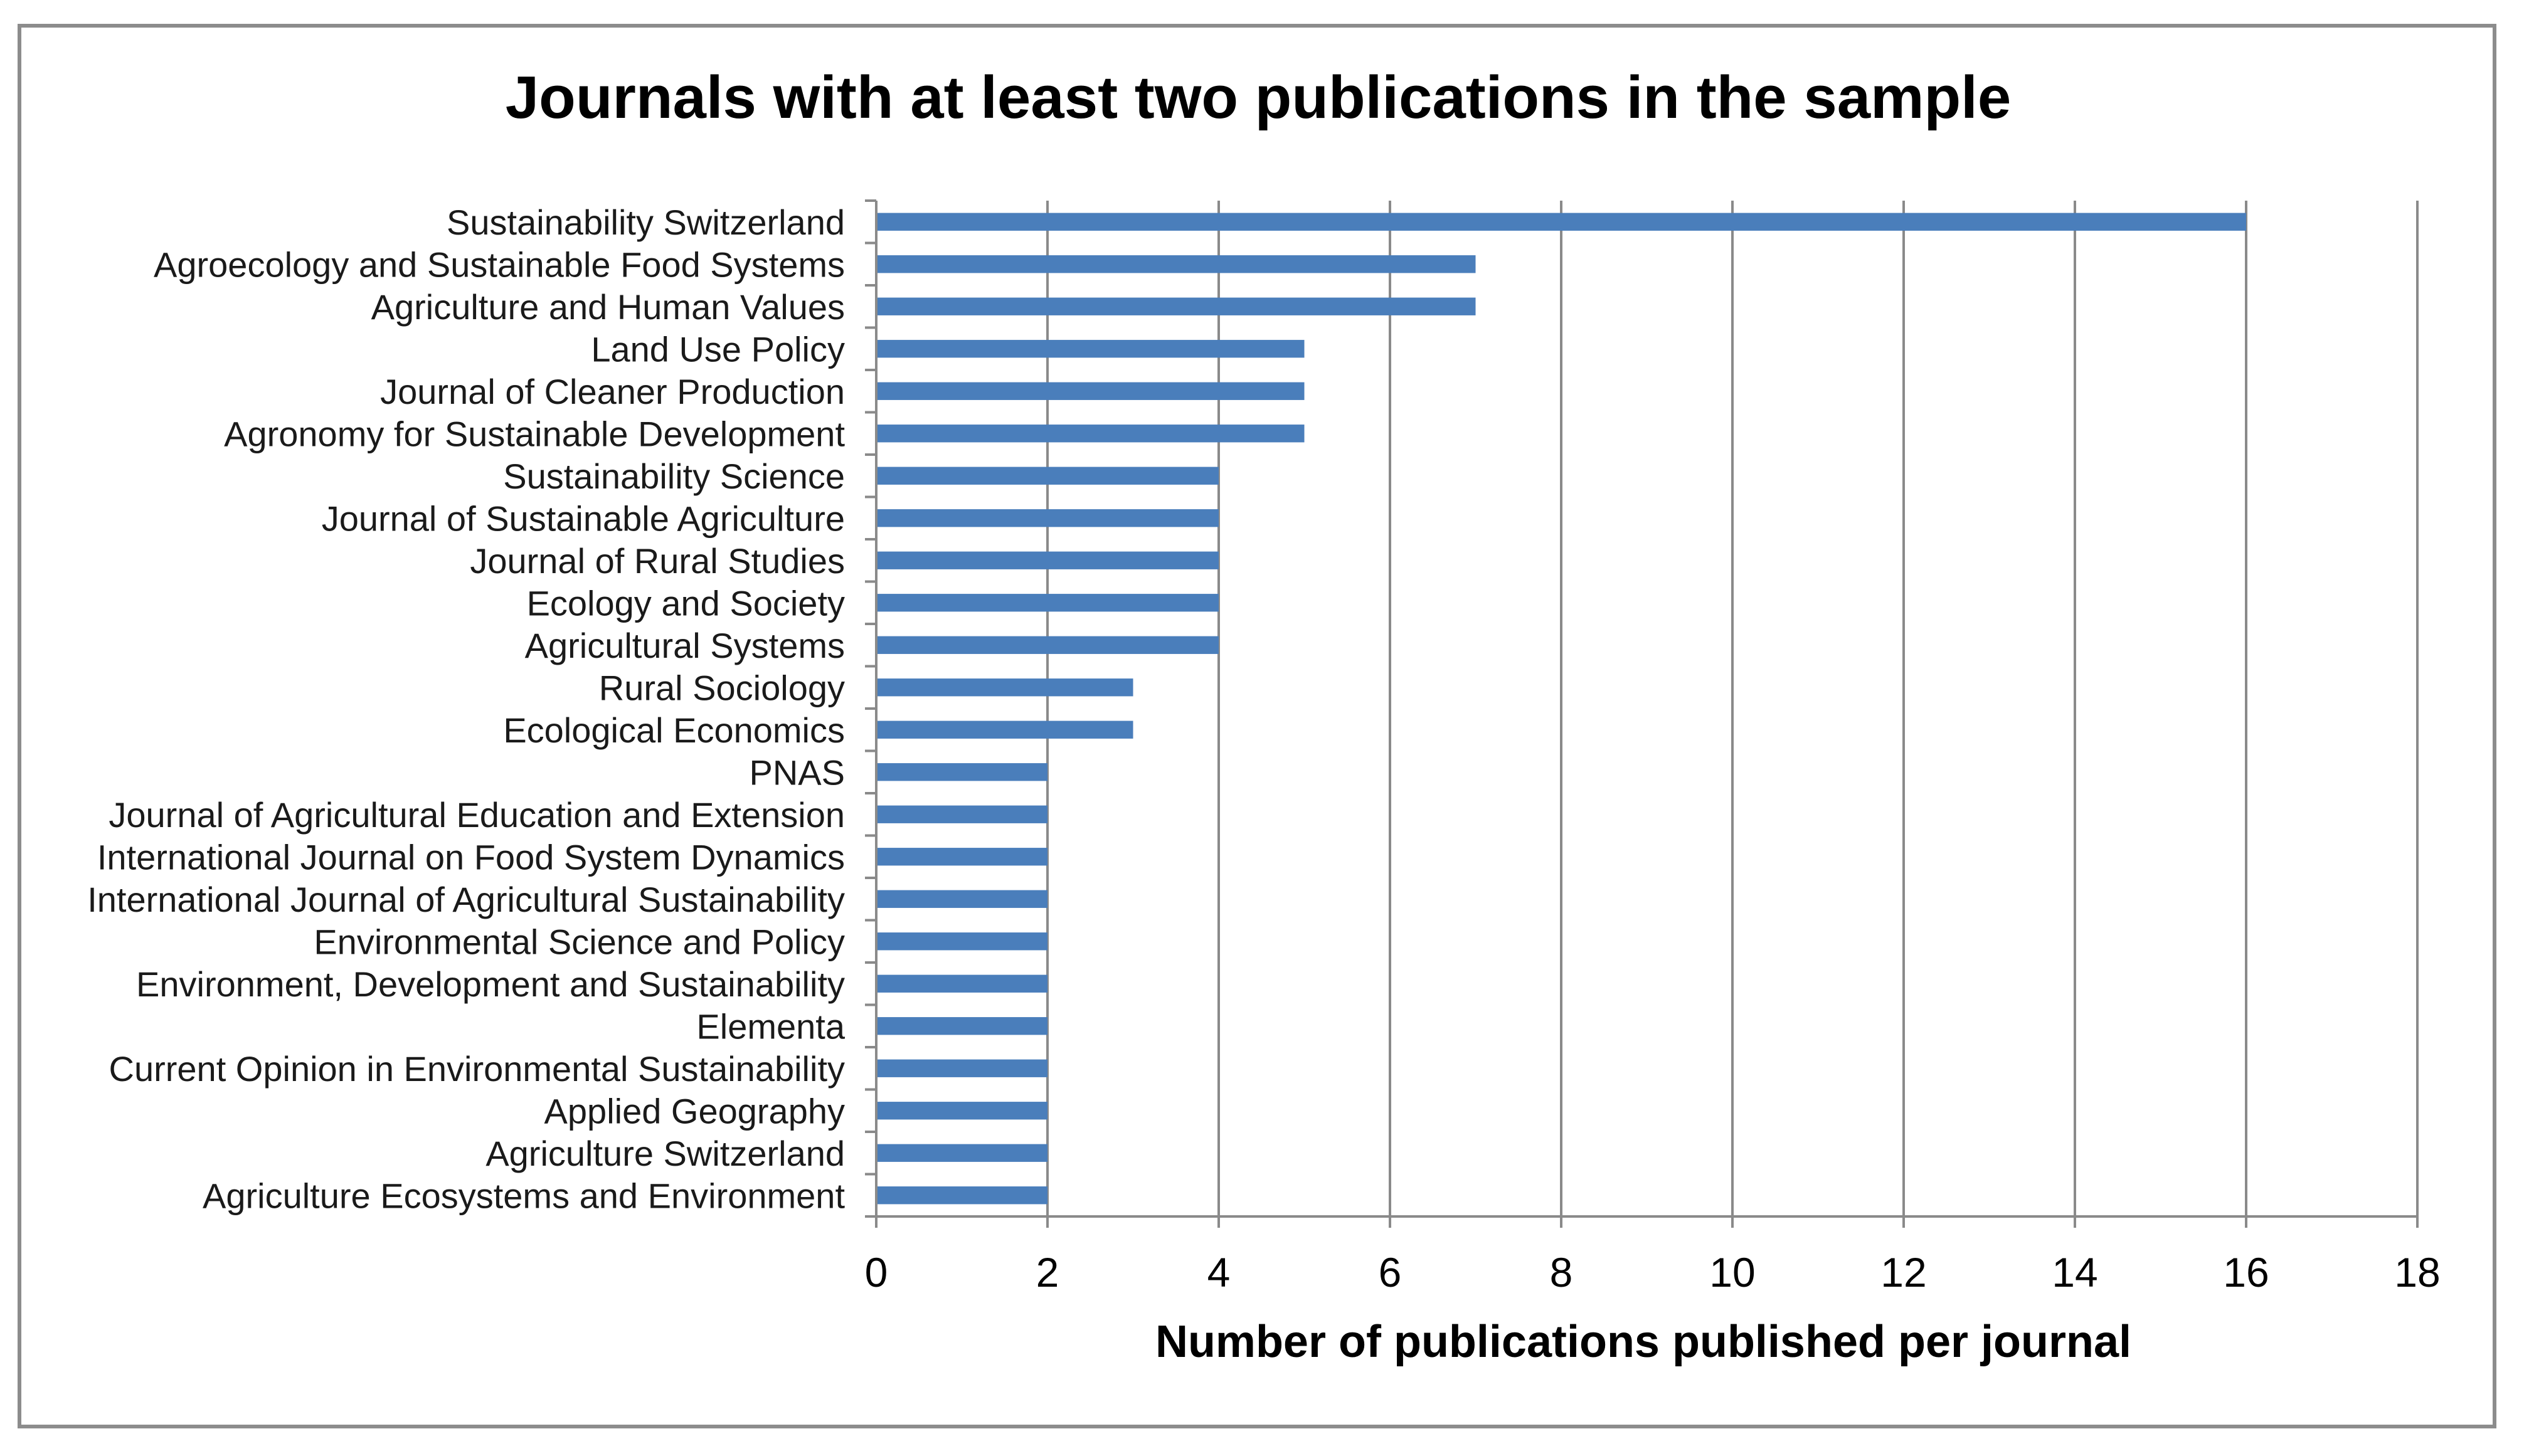 The image size is (2524, 1456). What do you see at coordinates (798, 772) in the screenshot?
I see `category-label: PNAS` at bounding box center [798, 772].